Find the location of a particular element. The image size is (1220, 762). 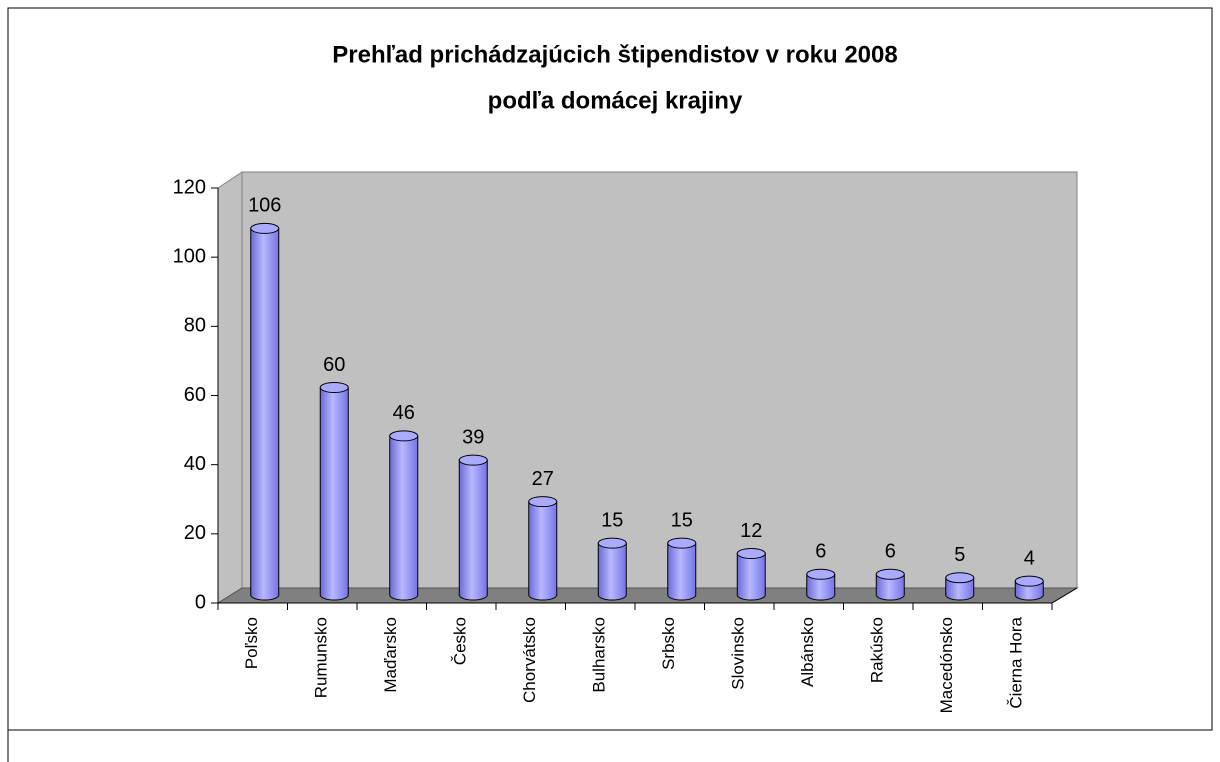

x-tick-label: Poľsko is located at coordinates (251, 643).